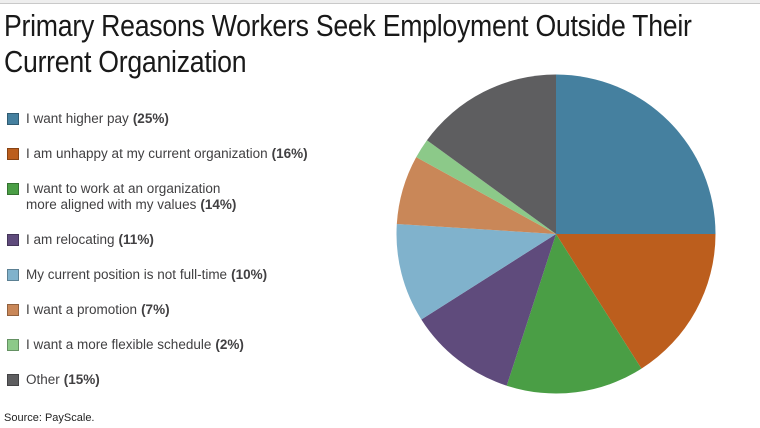 The width and height of the screenshot is (760, 428). I want to click on legend-text: I want a promotion (7%), so click(98, 310).